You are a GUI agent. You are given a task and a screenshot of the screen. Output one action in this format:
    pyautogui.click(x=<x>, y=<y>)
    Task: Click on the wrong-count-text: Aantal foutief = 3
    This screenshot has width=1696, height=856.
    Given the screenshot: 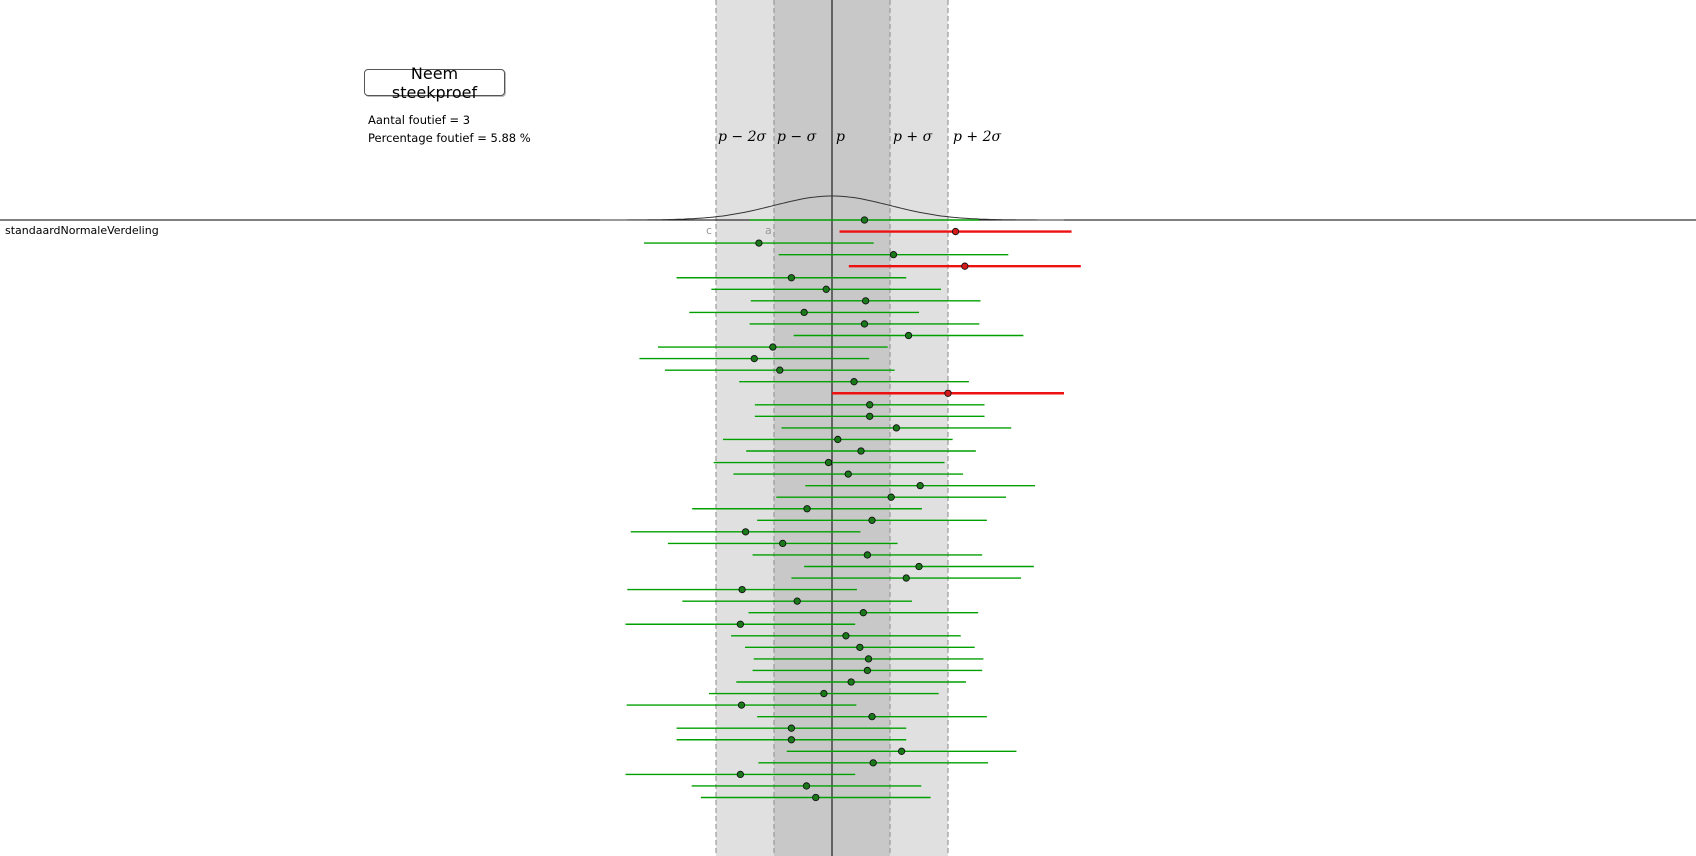 What is the action you would take?
    pyautogui.click(x=419, y=120)
    